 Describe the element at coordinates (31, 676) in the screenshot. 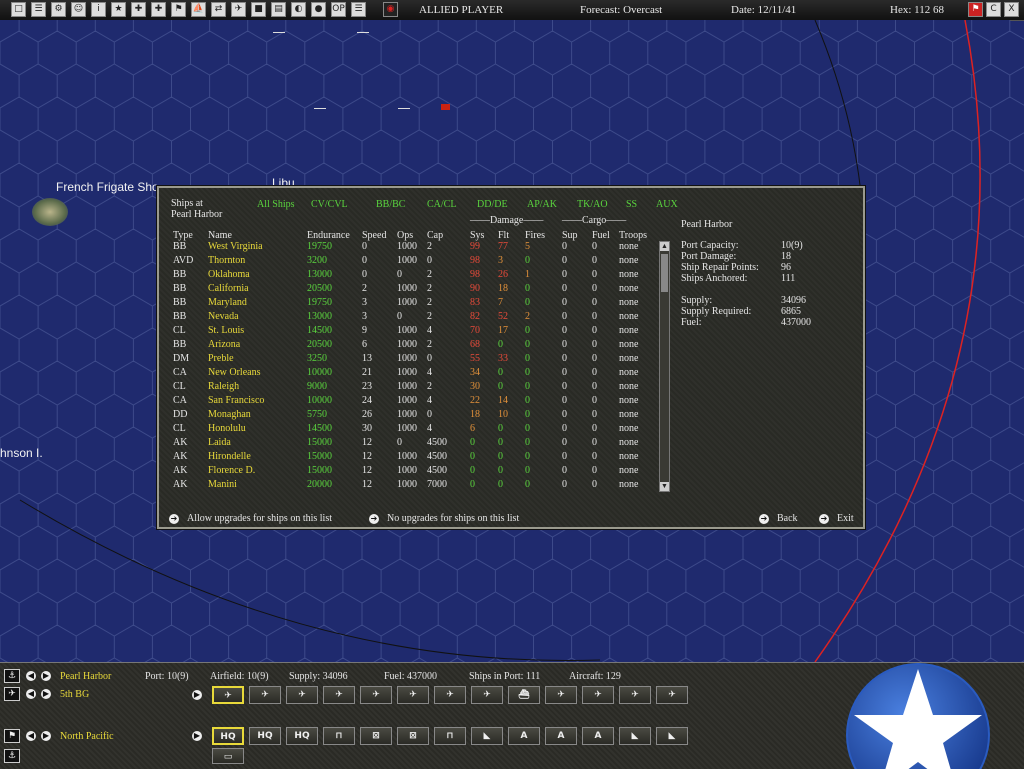

I see `prev-base-icon: ◀` at that location.